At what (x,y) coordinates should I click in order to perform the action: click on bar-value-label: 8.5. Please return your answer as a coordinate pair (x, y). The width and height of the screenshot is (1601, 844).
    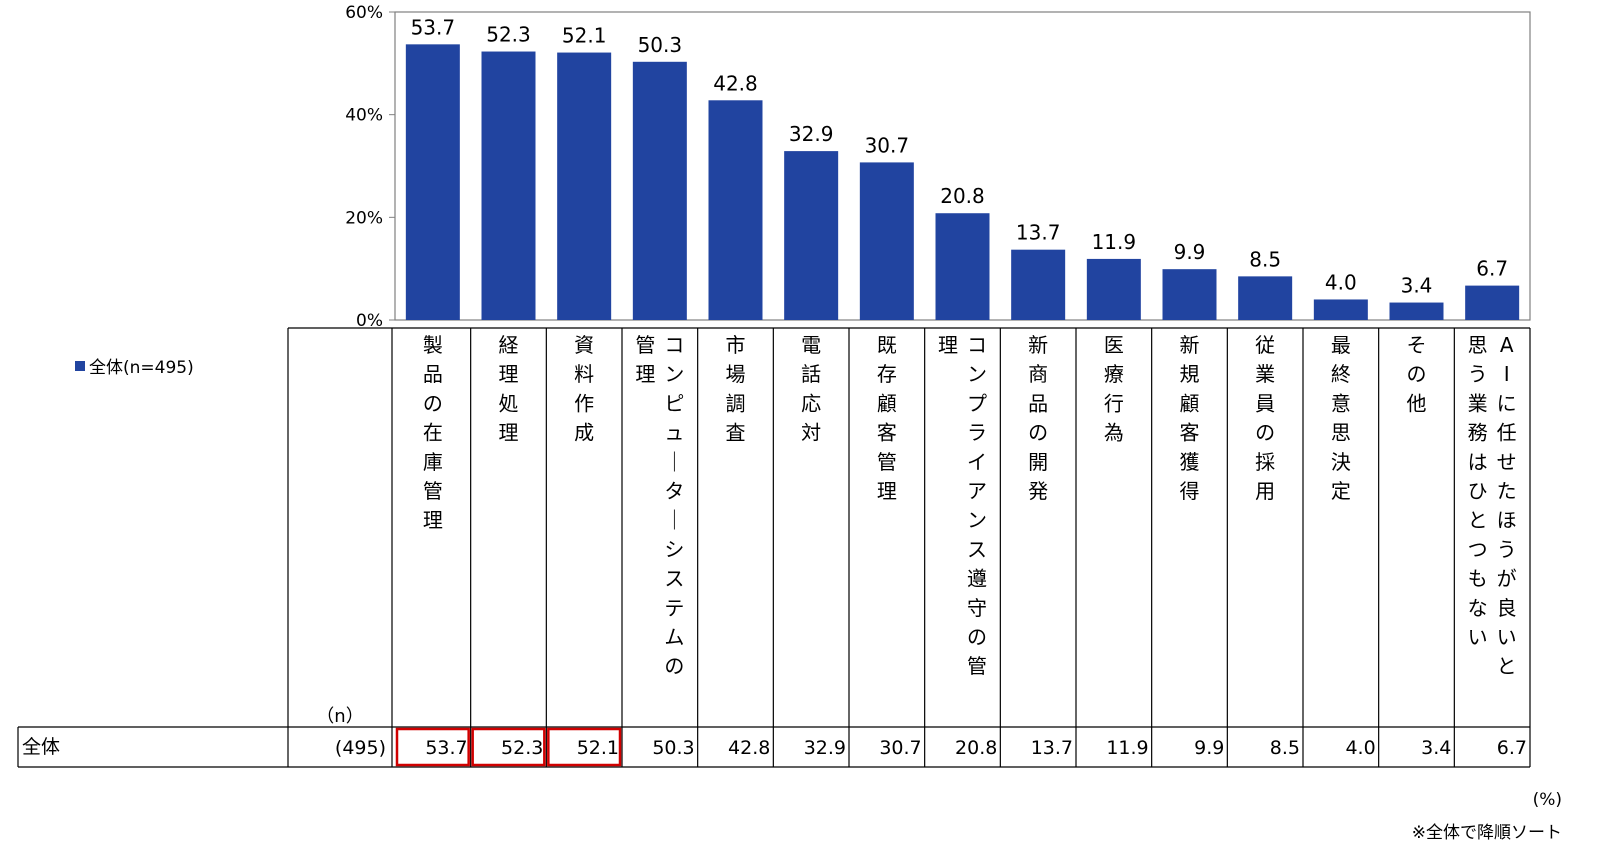
    Looking at the image, I should click on (1265, 259).